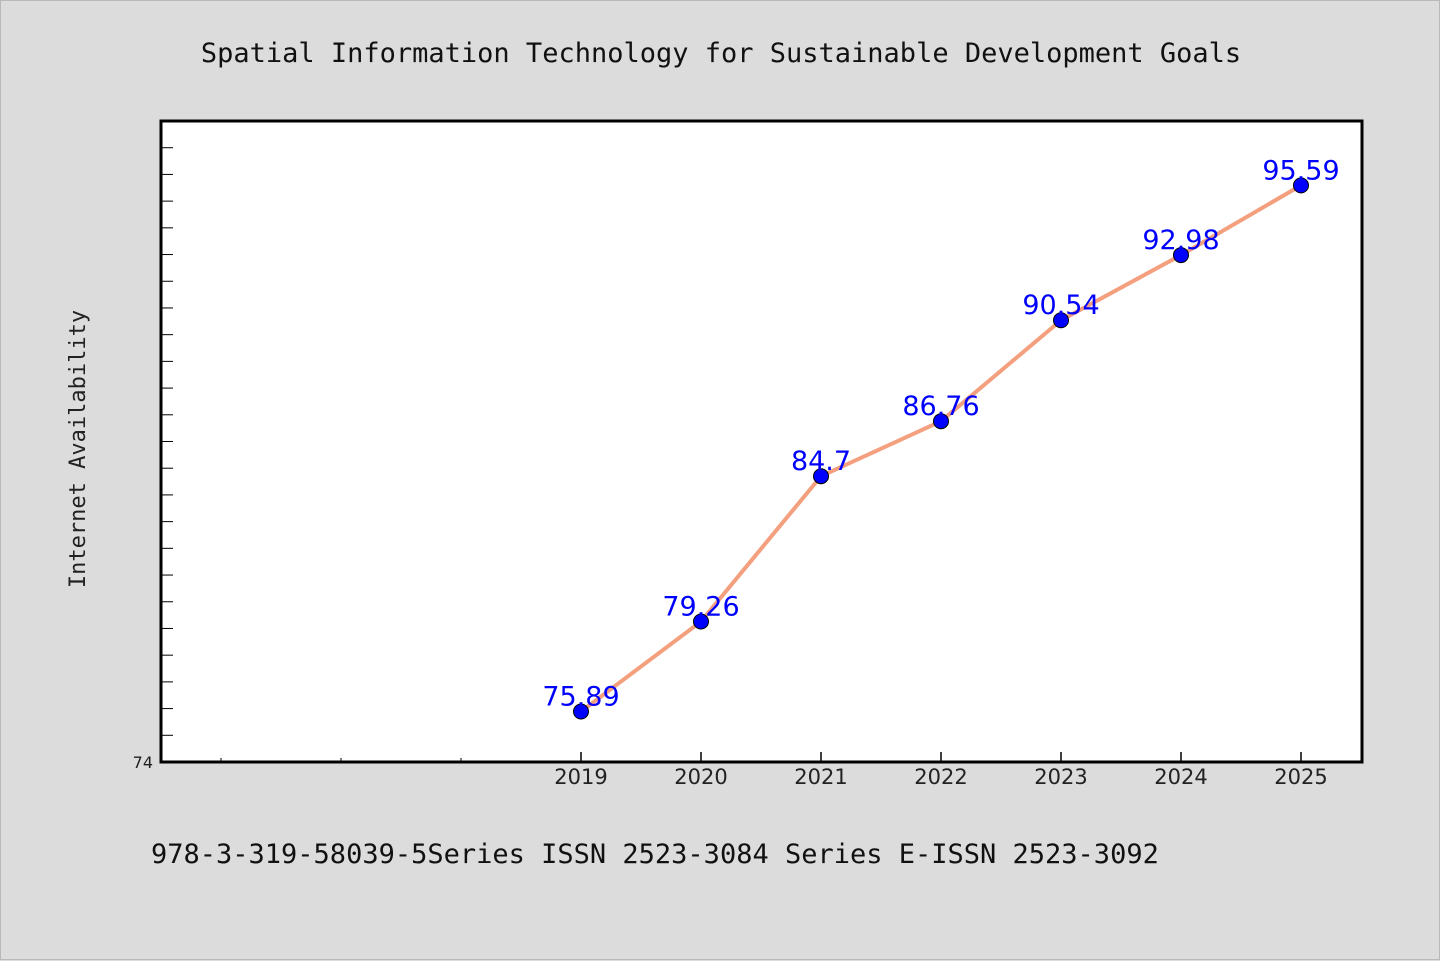 This screenshot has width=1440, height=961. What do you see at coordinates (700, 607) in the screenshot?
I see `data-point-label: 79.26` at bounding box center [700, 607].